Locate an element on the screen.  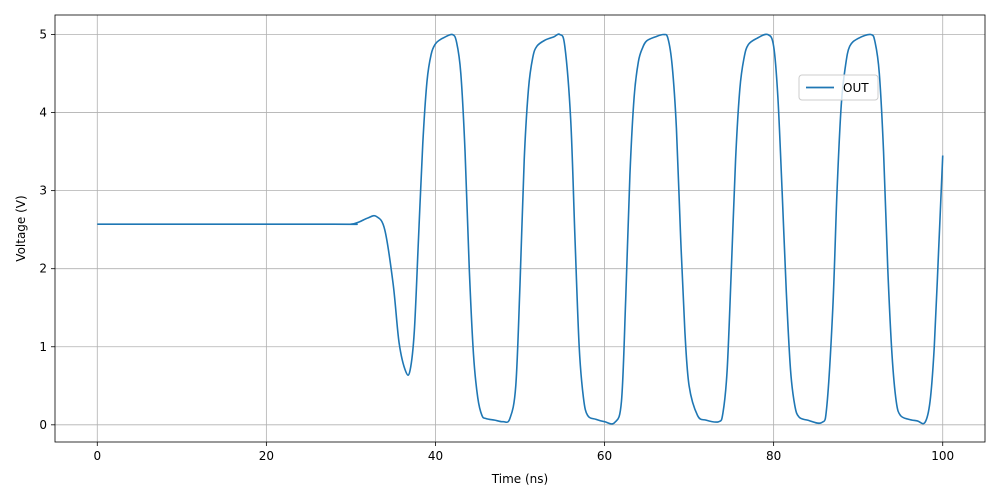
y-axis-label: Voltage (V) is located at coordinates (21, 228).